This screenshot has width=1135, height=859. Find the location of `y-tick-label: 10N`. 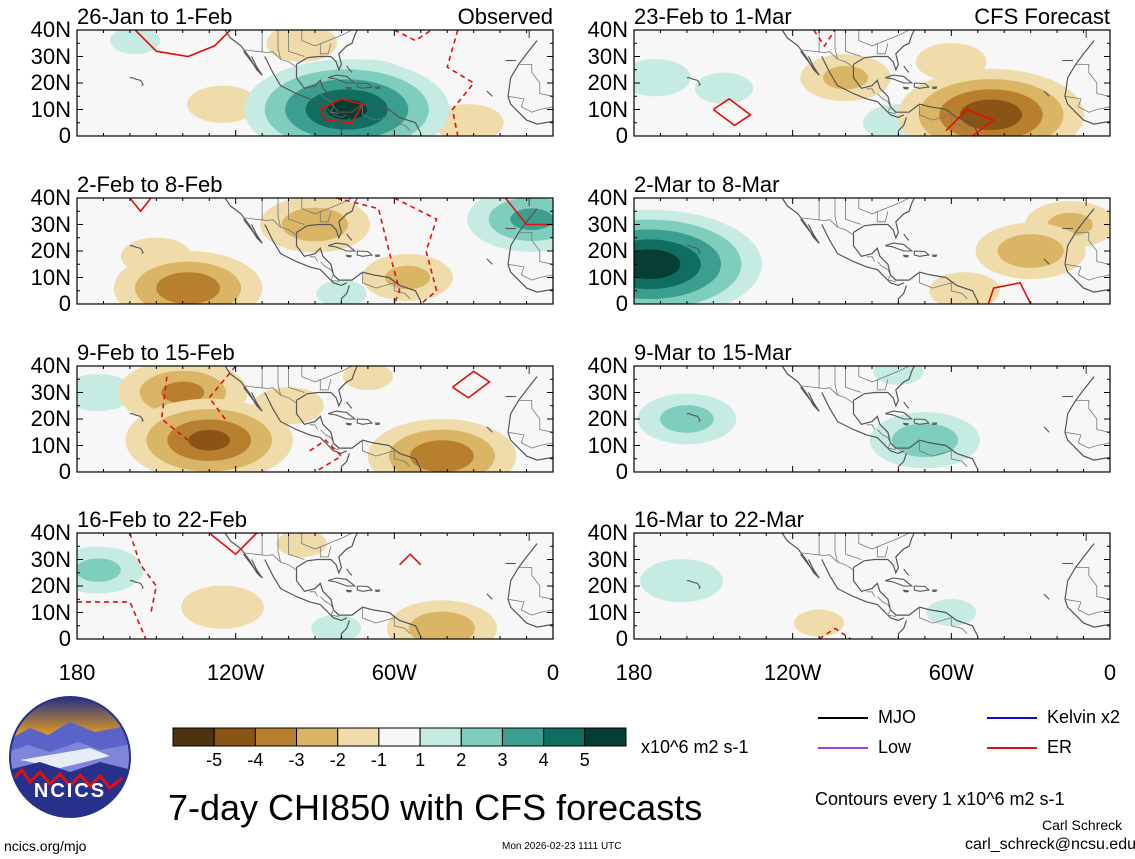

y-tick-label: 10N is located at coordinates (50, 445).